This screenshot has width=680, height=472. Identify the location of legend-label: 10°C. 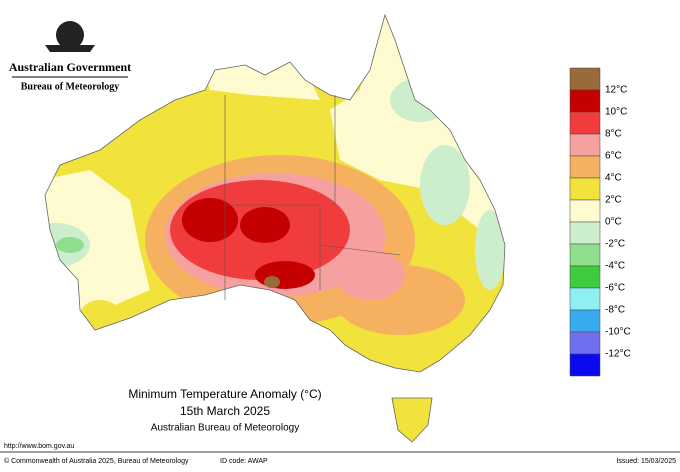
(616, 112).